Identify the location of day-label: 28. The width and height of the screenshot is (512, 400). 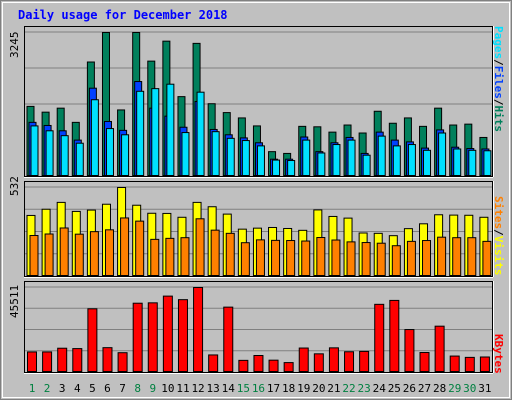
(439, 388).